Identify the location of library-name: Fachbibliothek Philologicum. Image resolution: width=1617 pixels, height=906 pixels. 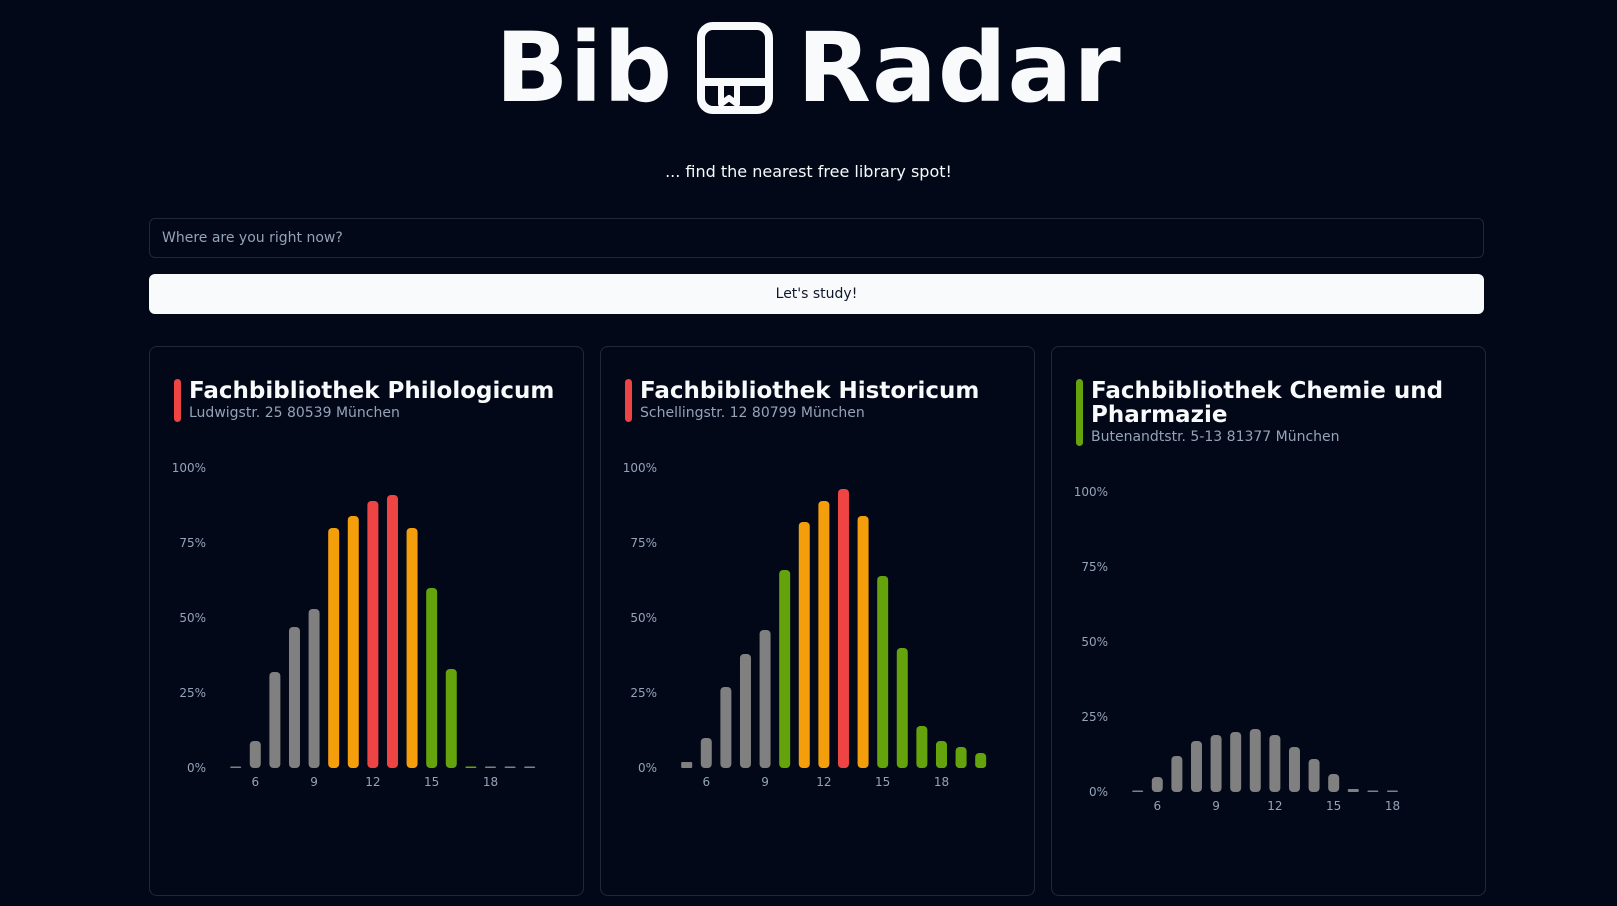
(372, 391).